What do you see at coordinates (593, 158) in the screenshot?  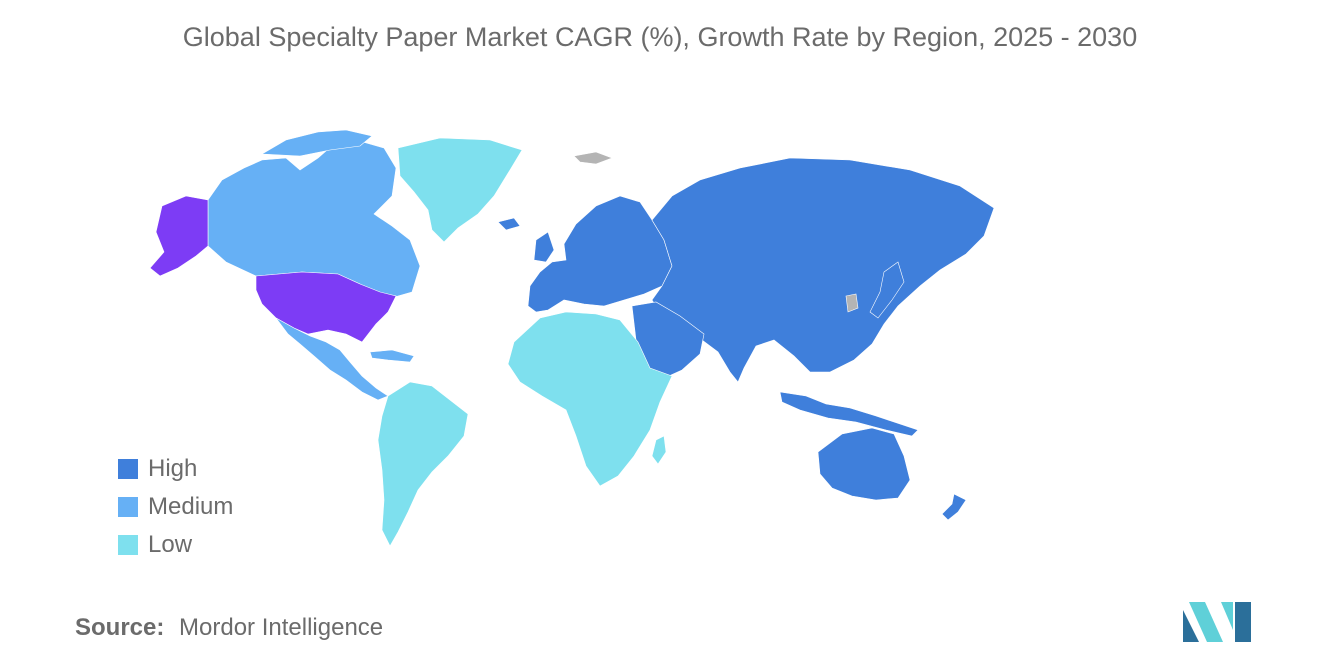 I see `region-no-data-arctic` at bounding box center [593, 158].